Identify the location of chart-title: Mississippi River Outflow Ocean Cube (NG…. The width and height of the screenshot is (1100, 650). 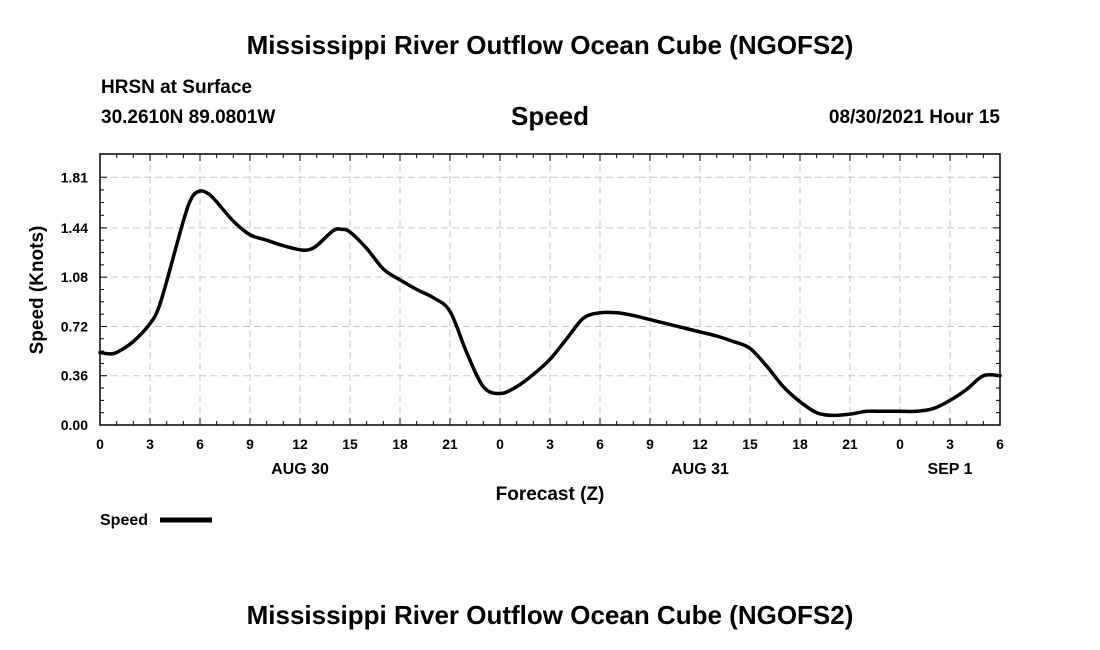
(550, 45).